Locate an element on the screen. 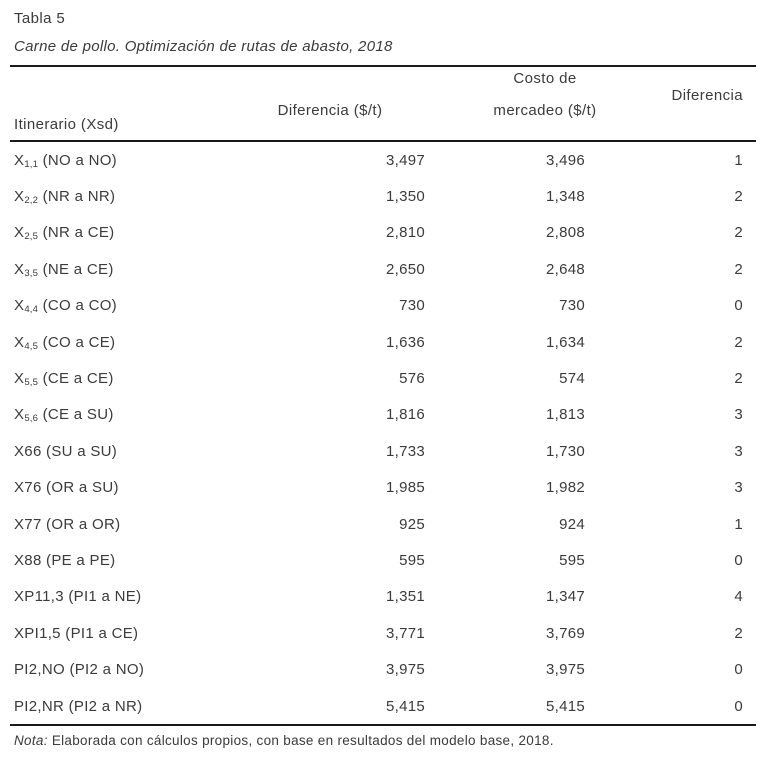  note-label: Nota: is located at coordinates (31, 741).